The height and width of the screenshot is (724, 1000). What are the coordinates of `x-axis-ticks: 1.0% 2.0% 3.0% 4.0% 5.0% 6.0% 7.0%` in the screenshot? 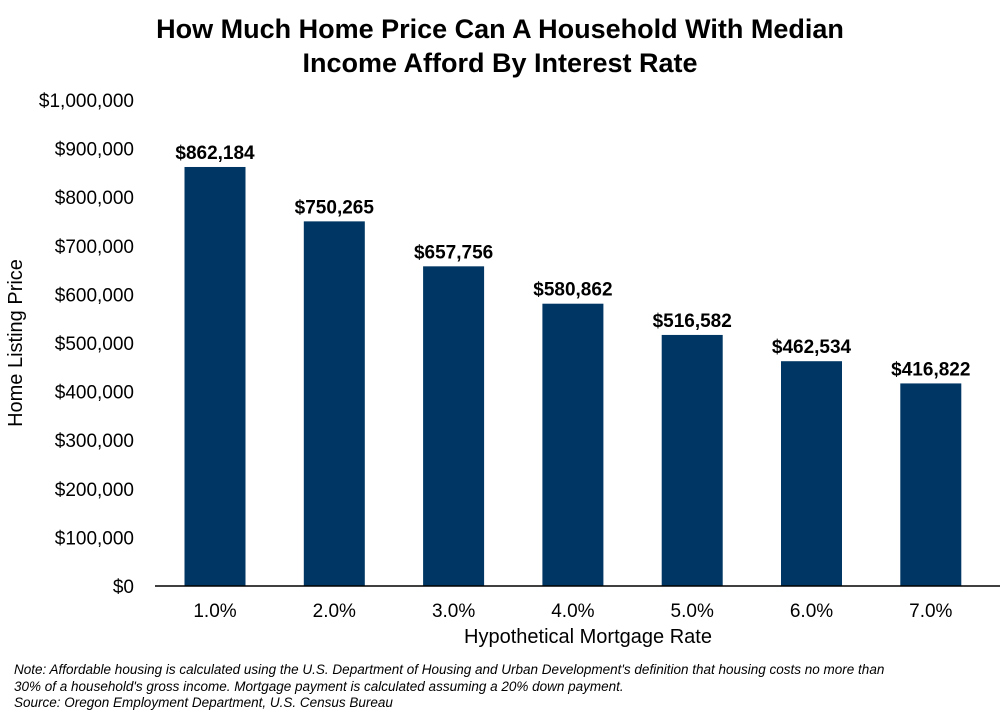 It's located at (572, 611).